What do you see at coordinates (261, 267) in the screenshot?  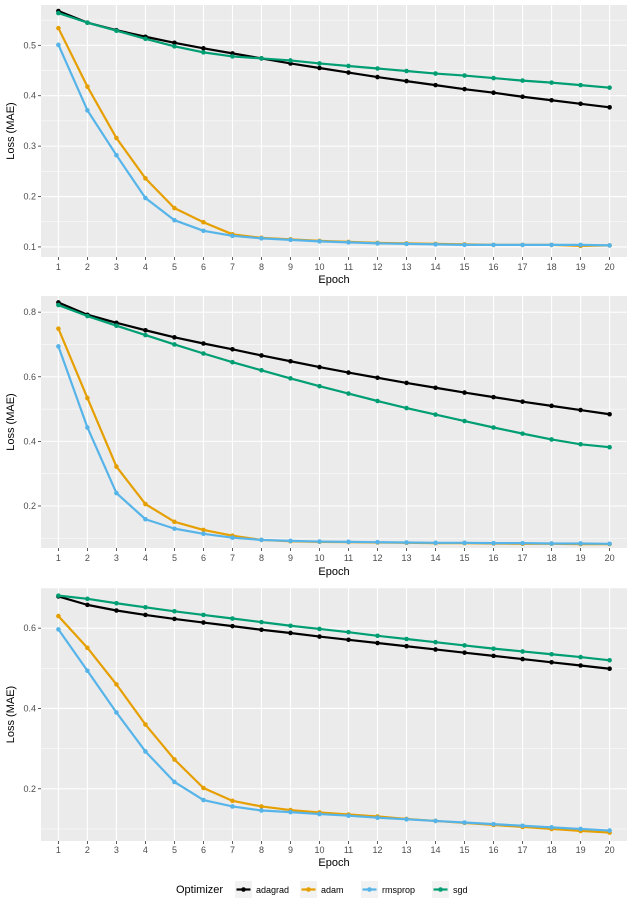 I see `x-tick-label: 8` at bounding box center [261, 267].